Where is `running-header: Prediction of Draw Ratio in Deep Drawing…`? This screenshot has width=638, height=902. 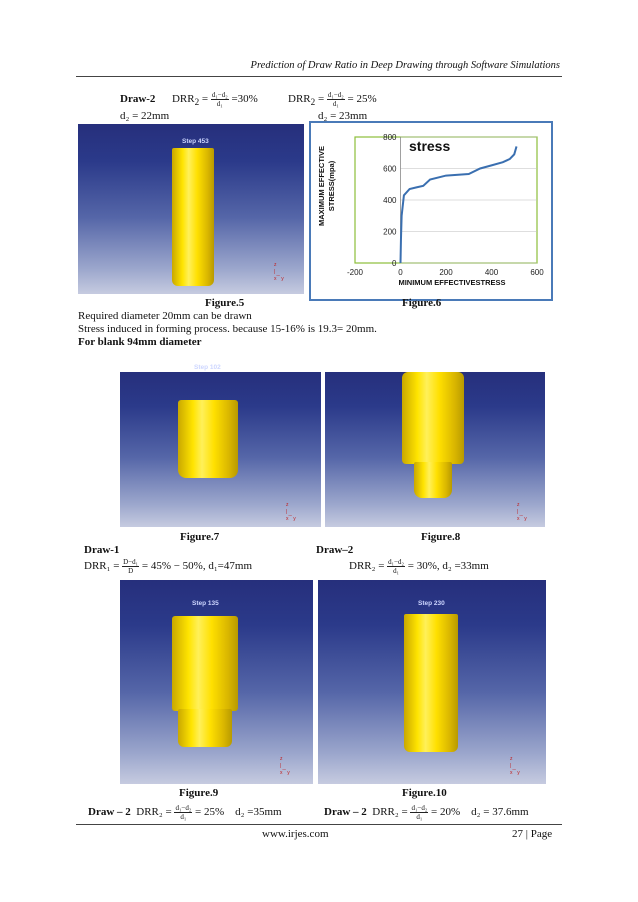
running-header: Prediction of Draw Ratio in Deep Drawing… is located at coordinates (405, 65).